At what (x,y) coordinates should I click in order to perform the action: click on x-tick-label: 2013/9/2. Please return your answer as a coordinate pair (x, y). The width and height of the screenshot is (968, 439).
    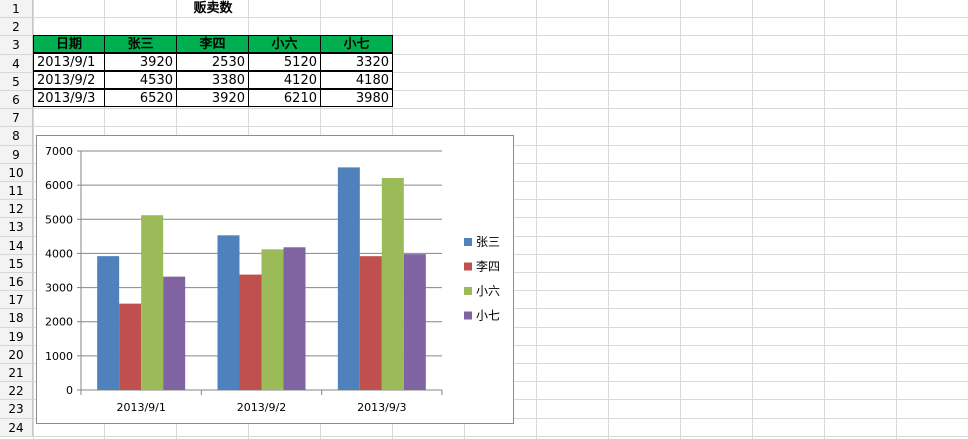
    Looking at the image, I should click on (261, 407).